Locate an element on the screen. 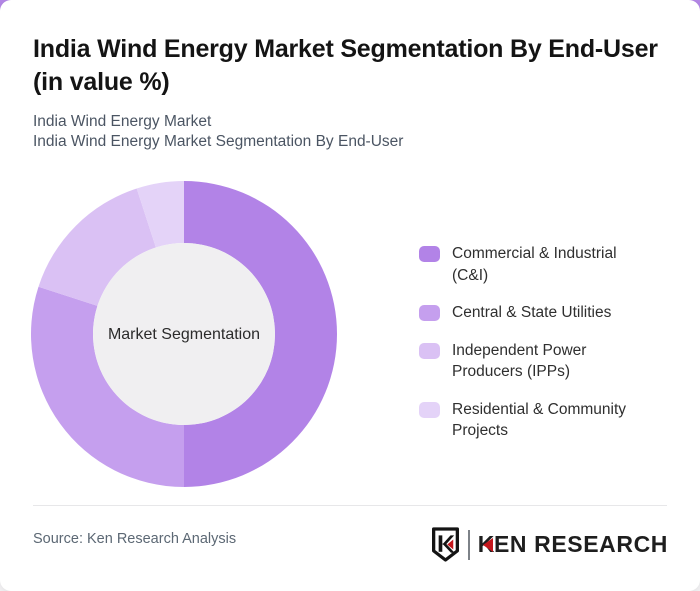 The image size is (700, 591). chart-center-label: Market Segmentation is located at coordinates (184, 334).